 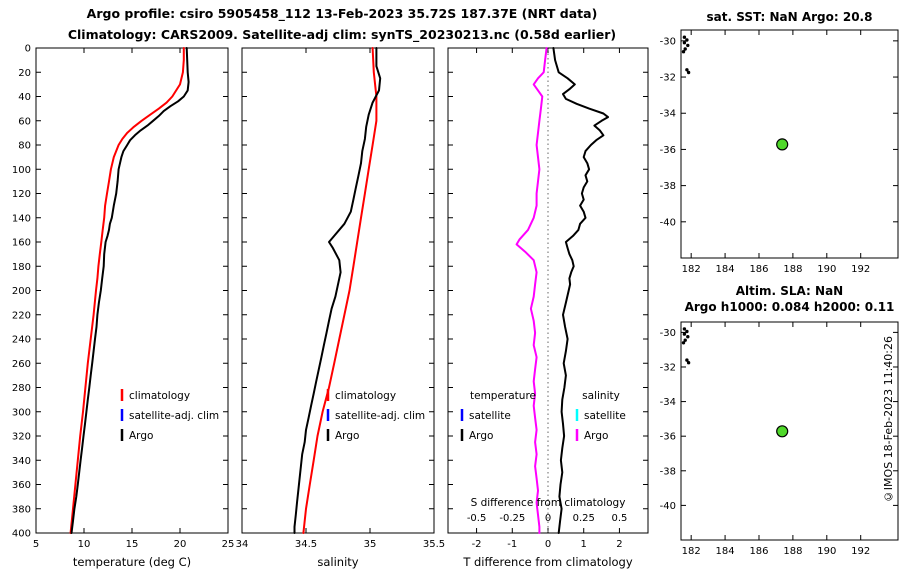 What do you see at coordinates (21, 170) in the screenshot?
I see `y-tick-label: 100` at bounding box center [21, 170].